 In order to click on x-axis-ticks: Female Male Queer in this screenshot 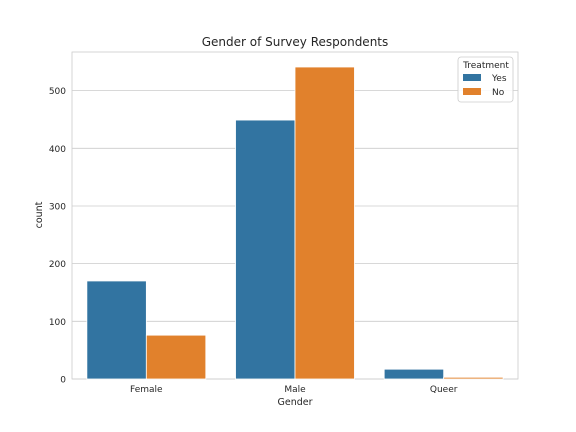, I will do `click(294, 390)`.